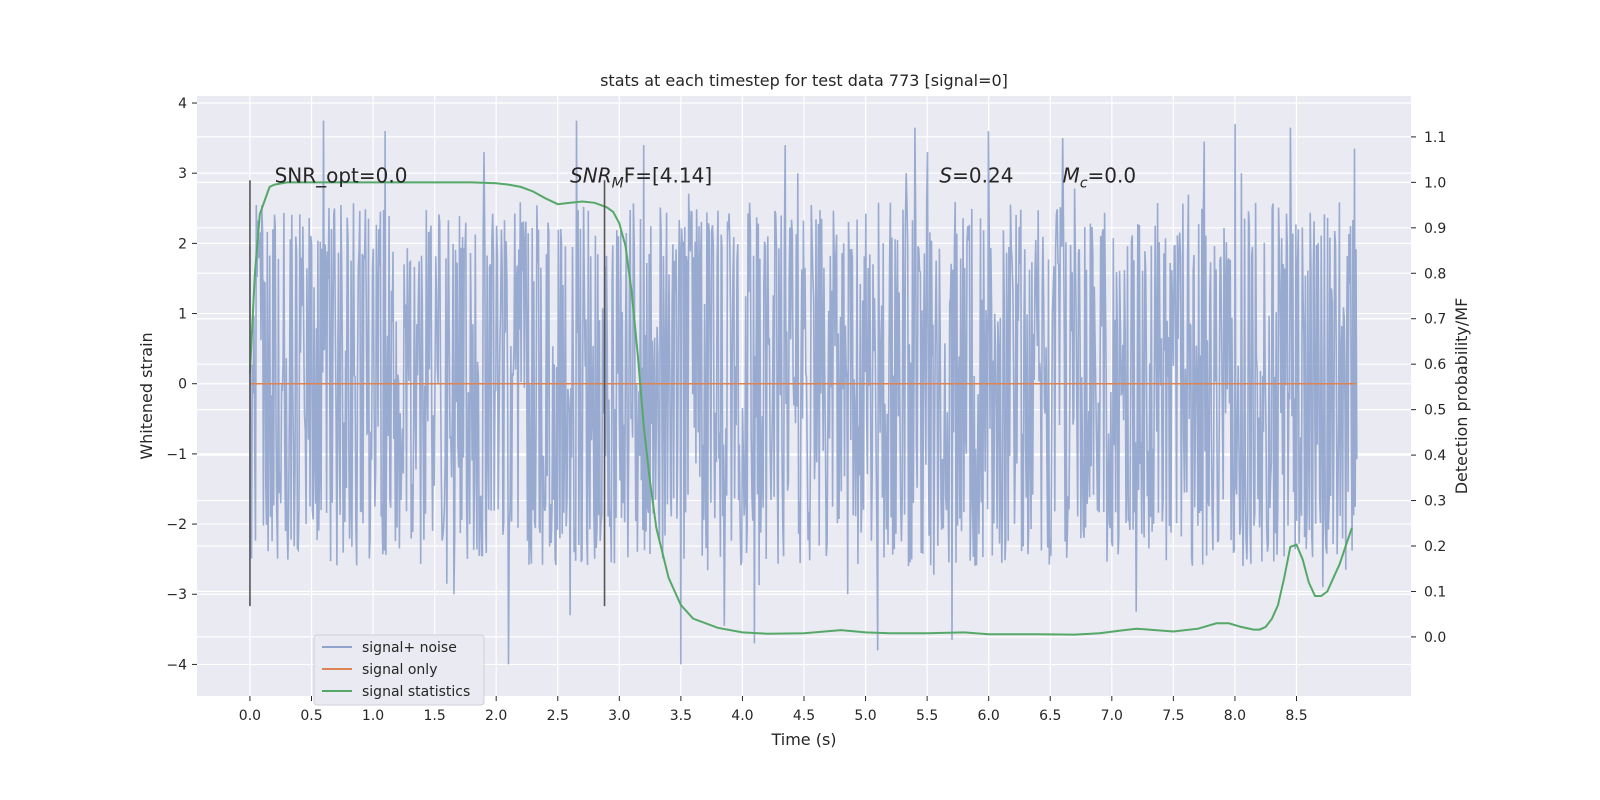 The width and height of the screenshot is (1600, 800). What do you see at coordinates (1435, 320) in the screenshot?
I see `y-right-tick-label-7: 0.7` at bounding box center [1435, 320].